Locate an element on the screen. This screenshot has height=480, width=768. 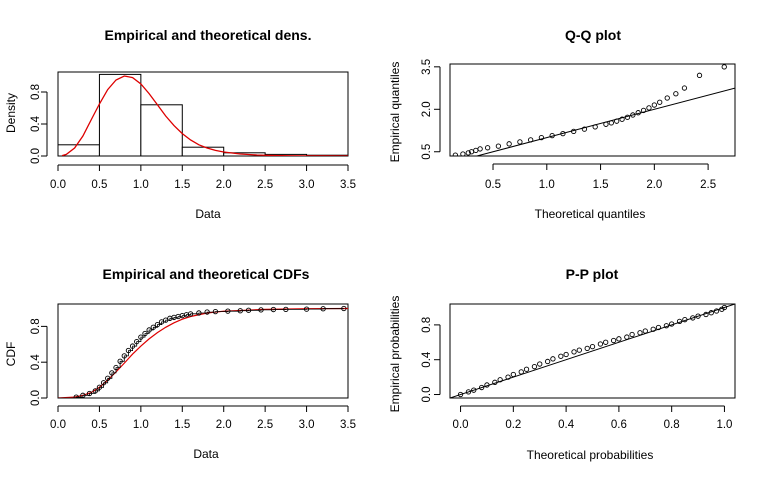
density-x-tick-label: 1.5 is located at coordinates (182, 185).